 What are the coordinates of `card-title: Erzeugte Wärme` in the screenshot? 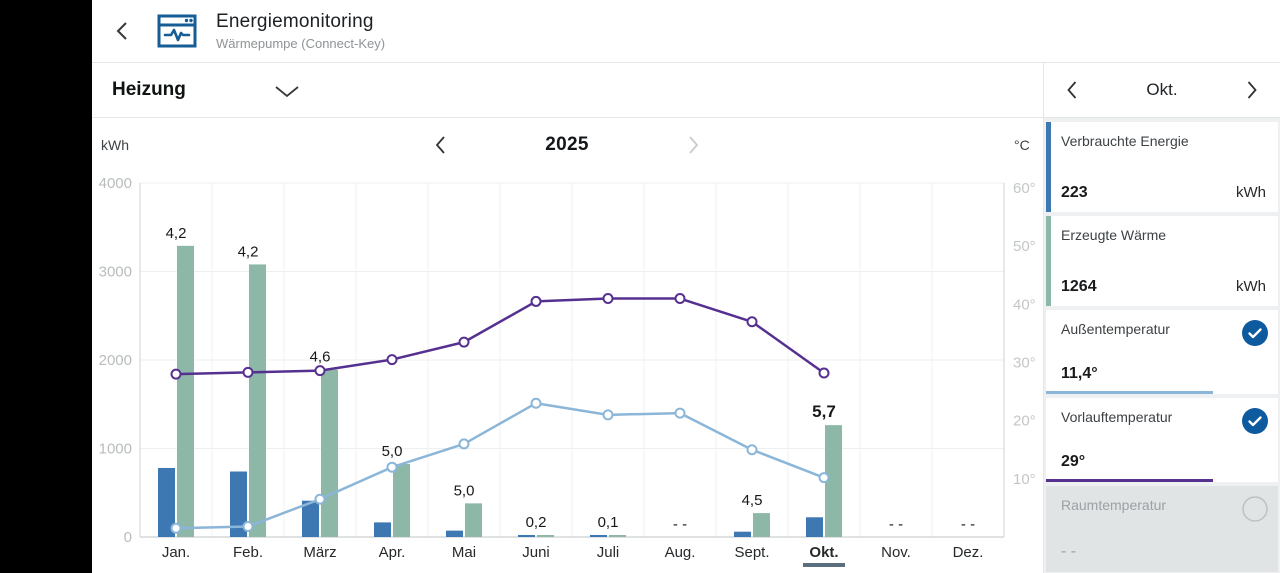 It's located at (1114, 235).